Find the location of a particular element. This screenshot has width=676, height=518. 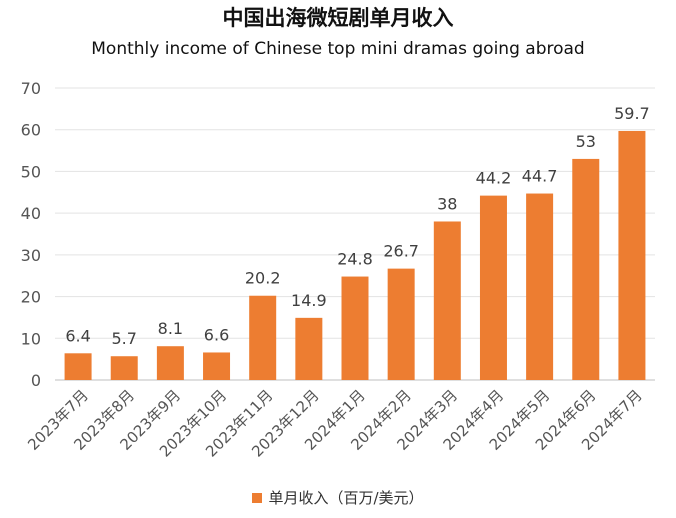

y-tick-label: 50 is located at coordinates (31, 171).